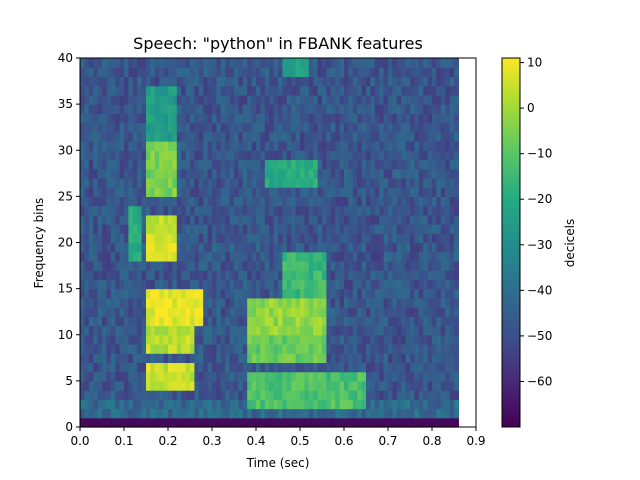 The width and height of the screenshot is (640, 480). Describe the element at coordinates (65, 289) in the screenshot. I see `y-tick-label: 15` at that location.